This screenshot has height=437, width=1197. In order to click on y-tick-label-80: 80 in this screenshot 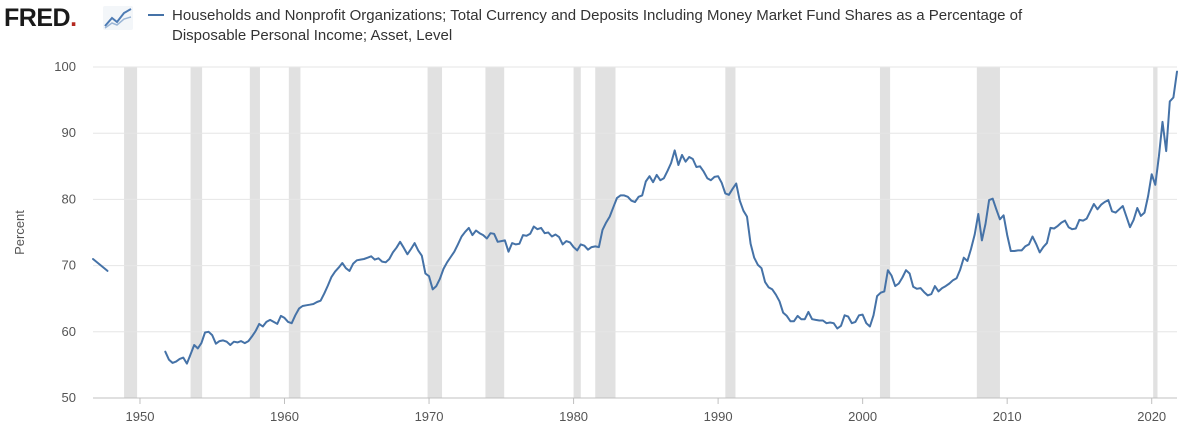, I will do `click(69, 198)`.